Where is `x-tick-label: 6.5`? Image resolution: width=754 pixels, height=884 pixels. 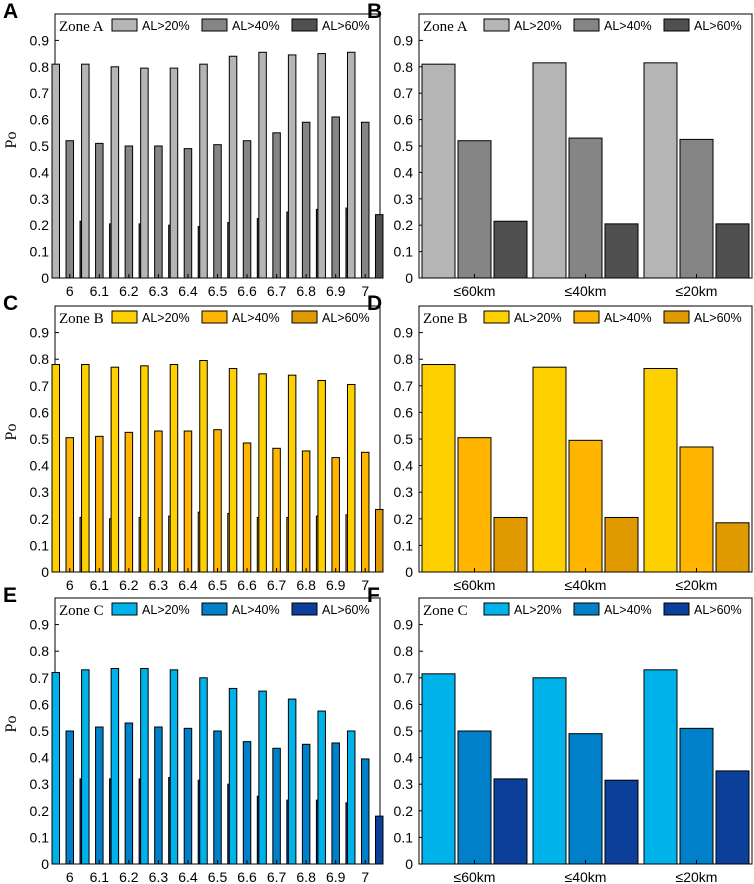
x-tick-label: 6.5 is located at coordinates (218, 876).